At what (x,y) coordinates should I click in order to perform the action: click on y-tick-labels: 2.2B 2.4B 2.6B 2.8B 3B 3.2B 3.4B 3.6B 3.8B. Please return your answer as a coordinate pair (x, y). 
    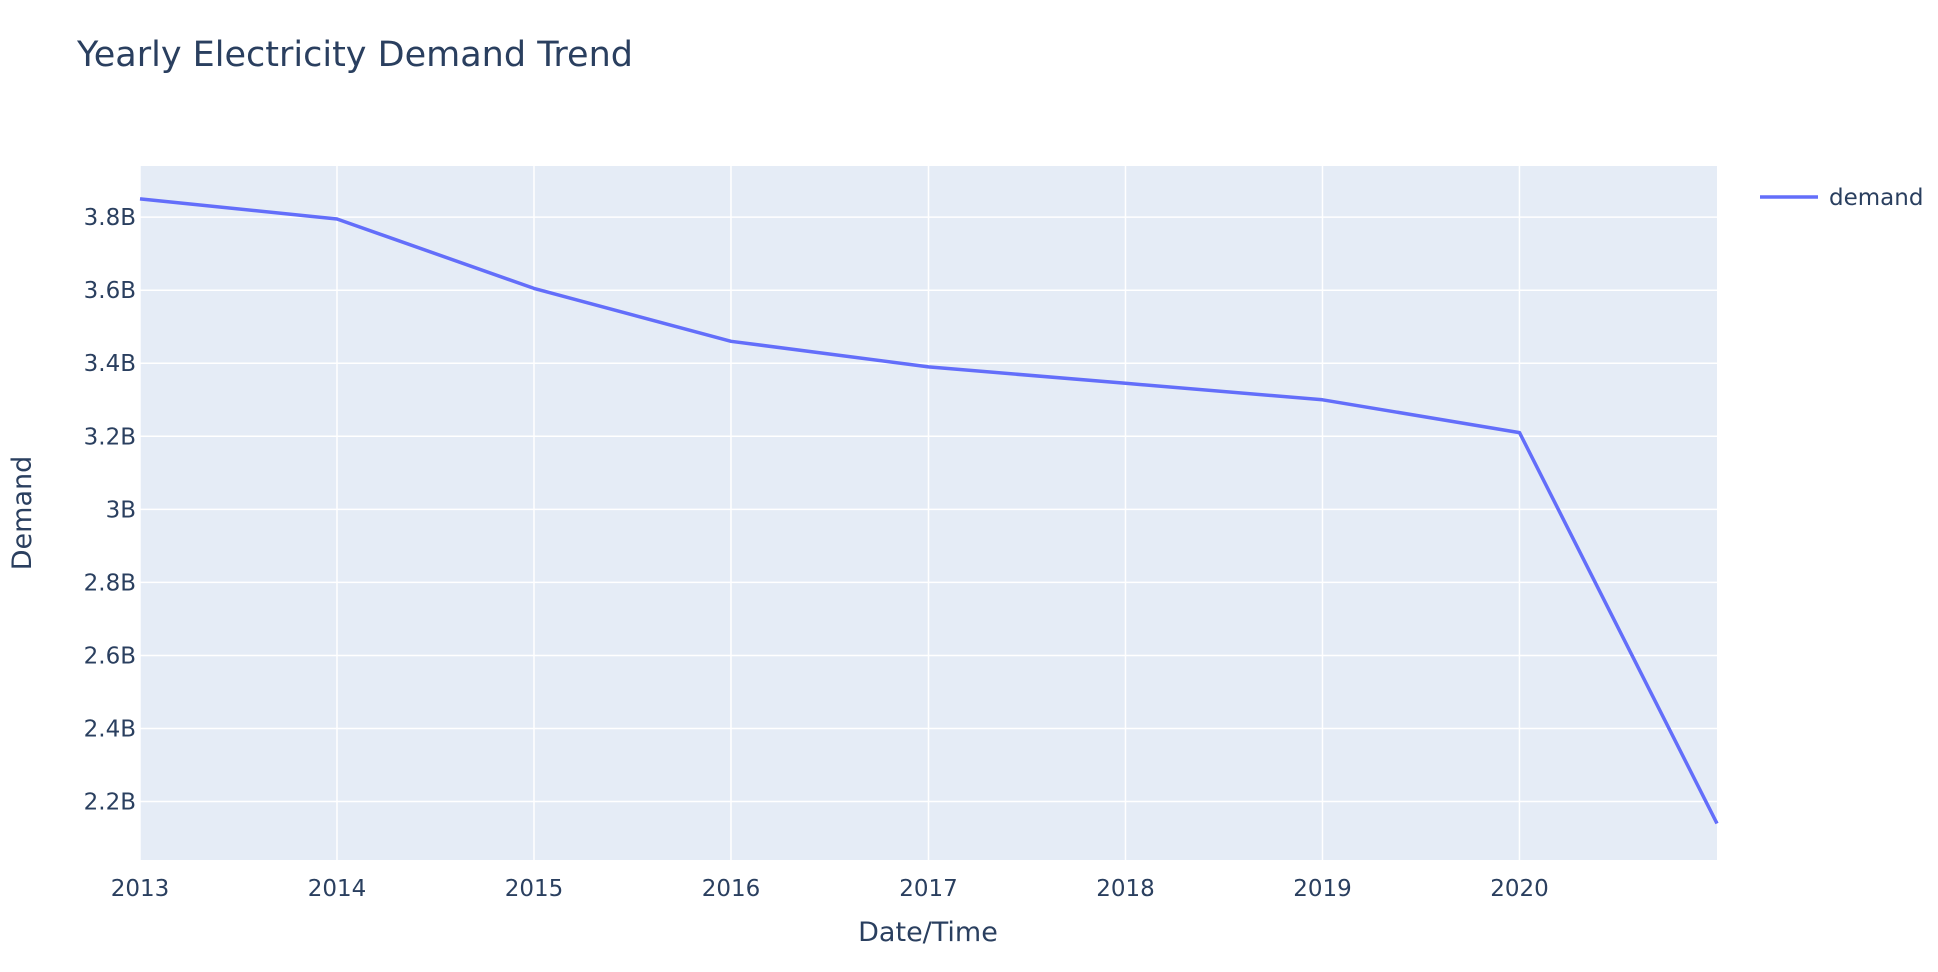
    Looking at the image, I should click on (110, 510).